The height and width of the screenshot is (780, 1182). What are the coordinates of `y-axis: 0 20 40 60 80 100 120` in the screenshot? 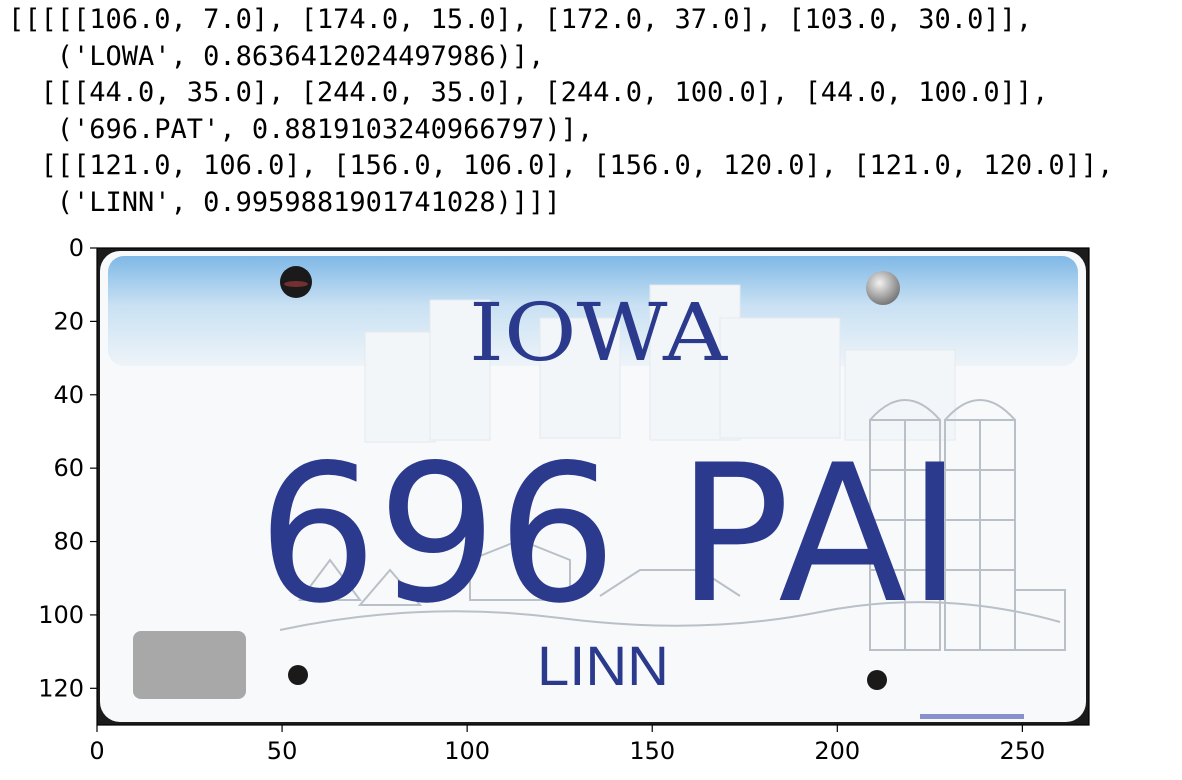 It's located at (67, 468).